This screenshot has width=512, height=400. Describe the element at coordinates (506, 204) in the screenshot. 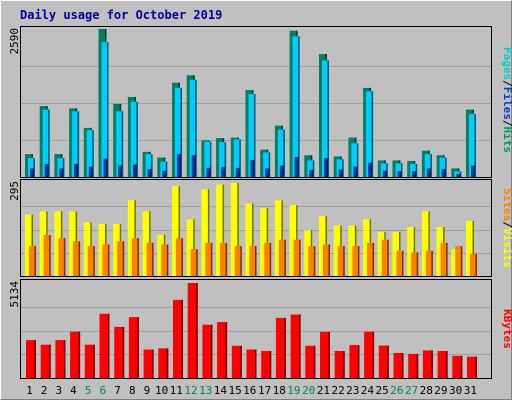

I see `y-label-part: Sites` at that location.